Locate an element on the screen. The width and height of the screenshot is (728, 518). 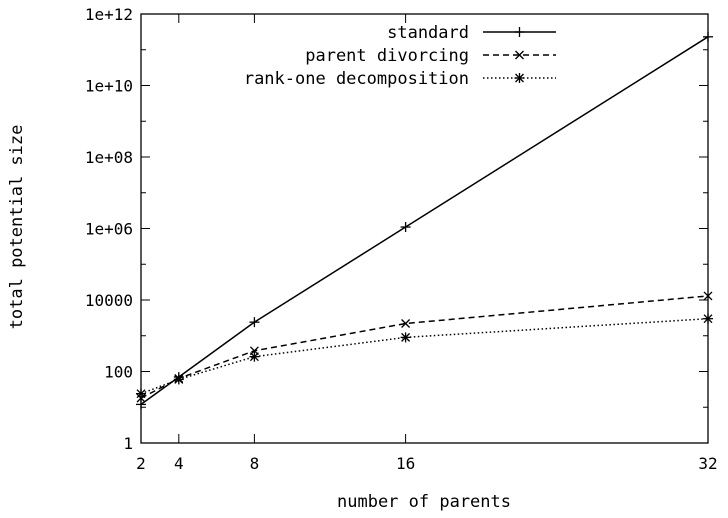
legend-label: standard is located at coordinates (428, 33).